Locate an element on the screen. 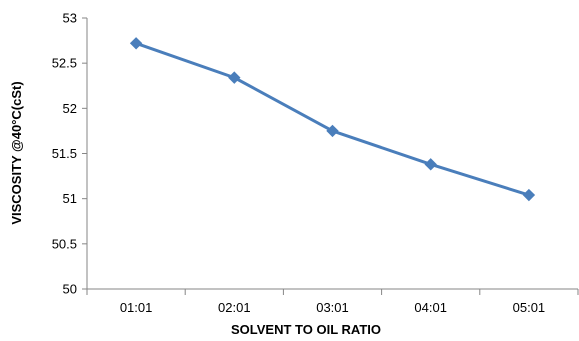 This screenshot has height=341, width=579. x-tick-label: 05:01 is located at coordinates (529, 307).